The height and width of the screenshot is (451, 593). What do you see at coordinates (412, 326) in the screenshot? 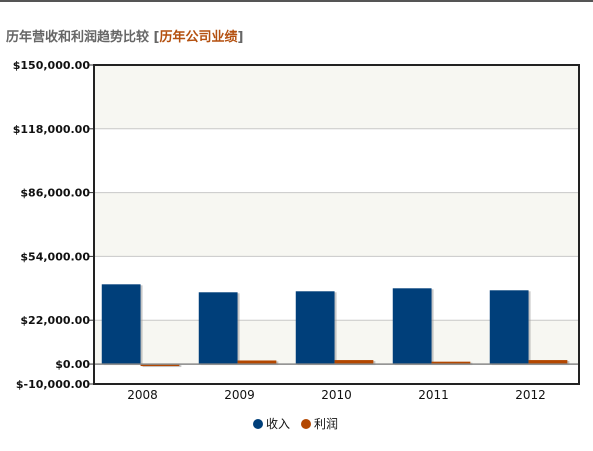
I see `bar-revenue-2011` at bounding box center [412, 326].